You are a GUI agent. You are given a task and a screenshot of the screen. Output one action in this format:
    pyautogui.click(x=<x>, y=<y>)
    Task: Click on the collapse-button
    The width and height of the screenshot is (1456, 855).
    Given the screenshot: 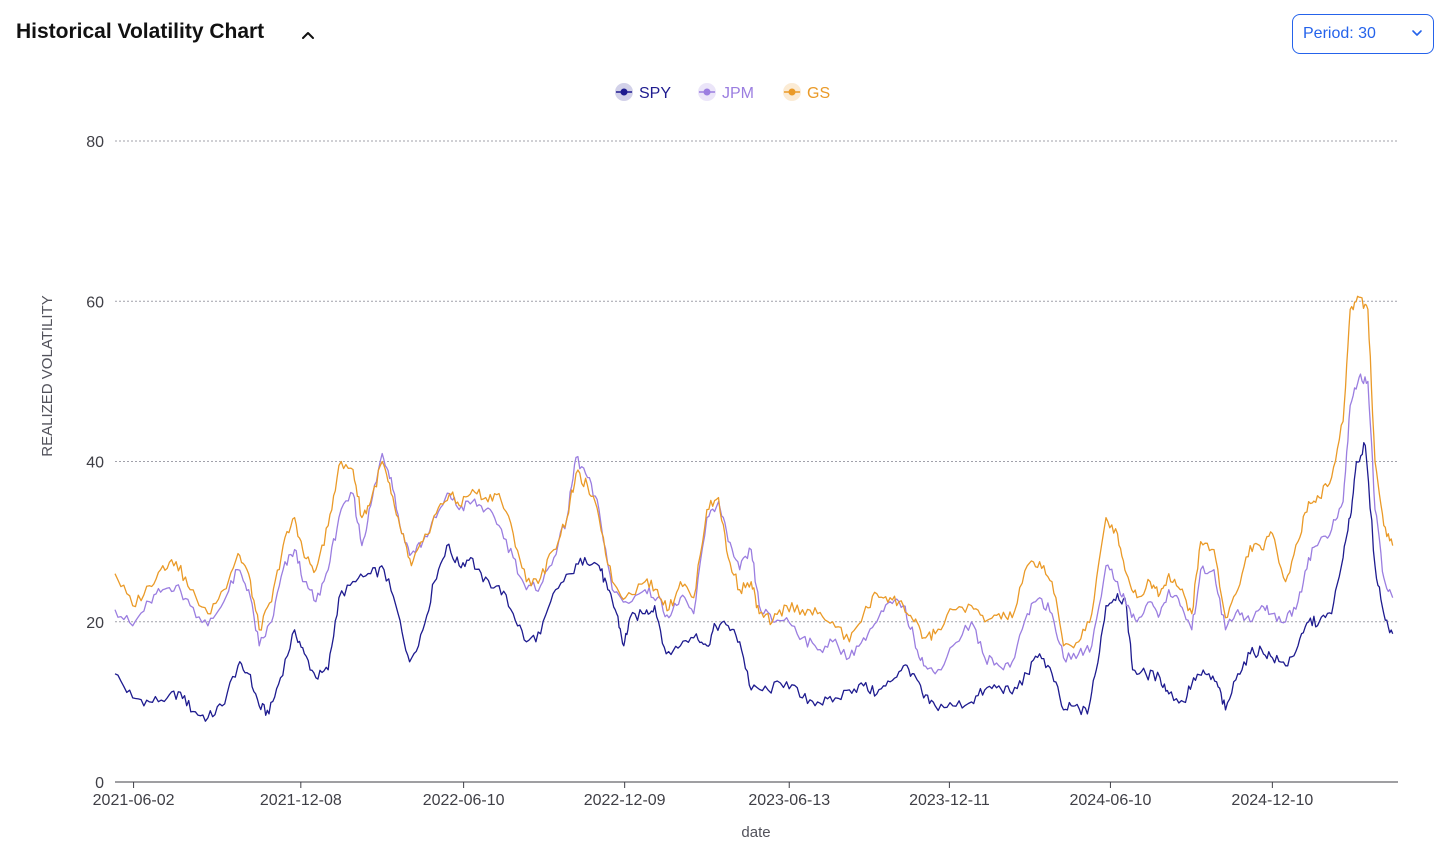 What is the action you would take?
    pyautogui.click(x=308, y=35)
    